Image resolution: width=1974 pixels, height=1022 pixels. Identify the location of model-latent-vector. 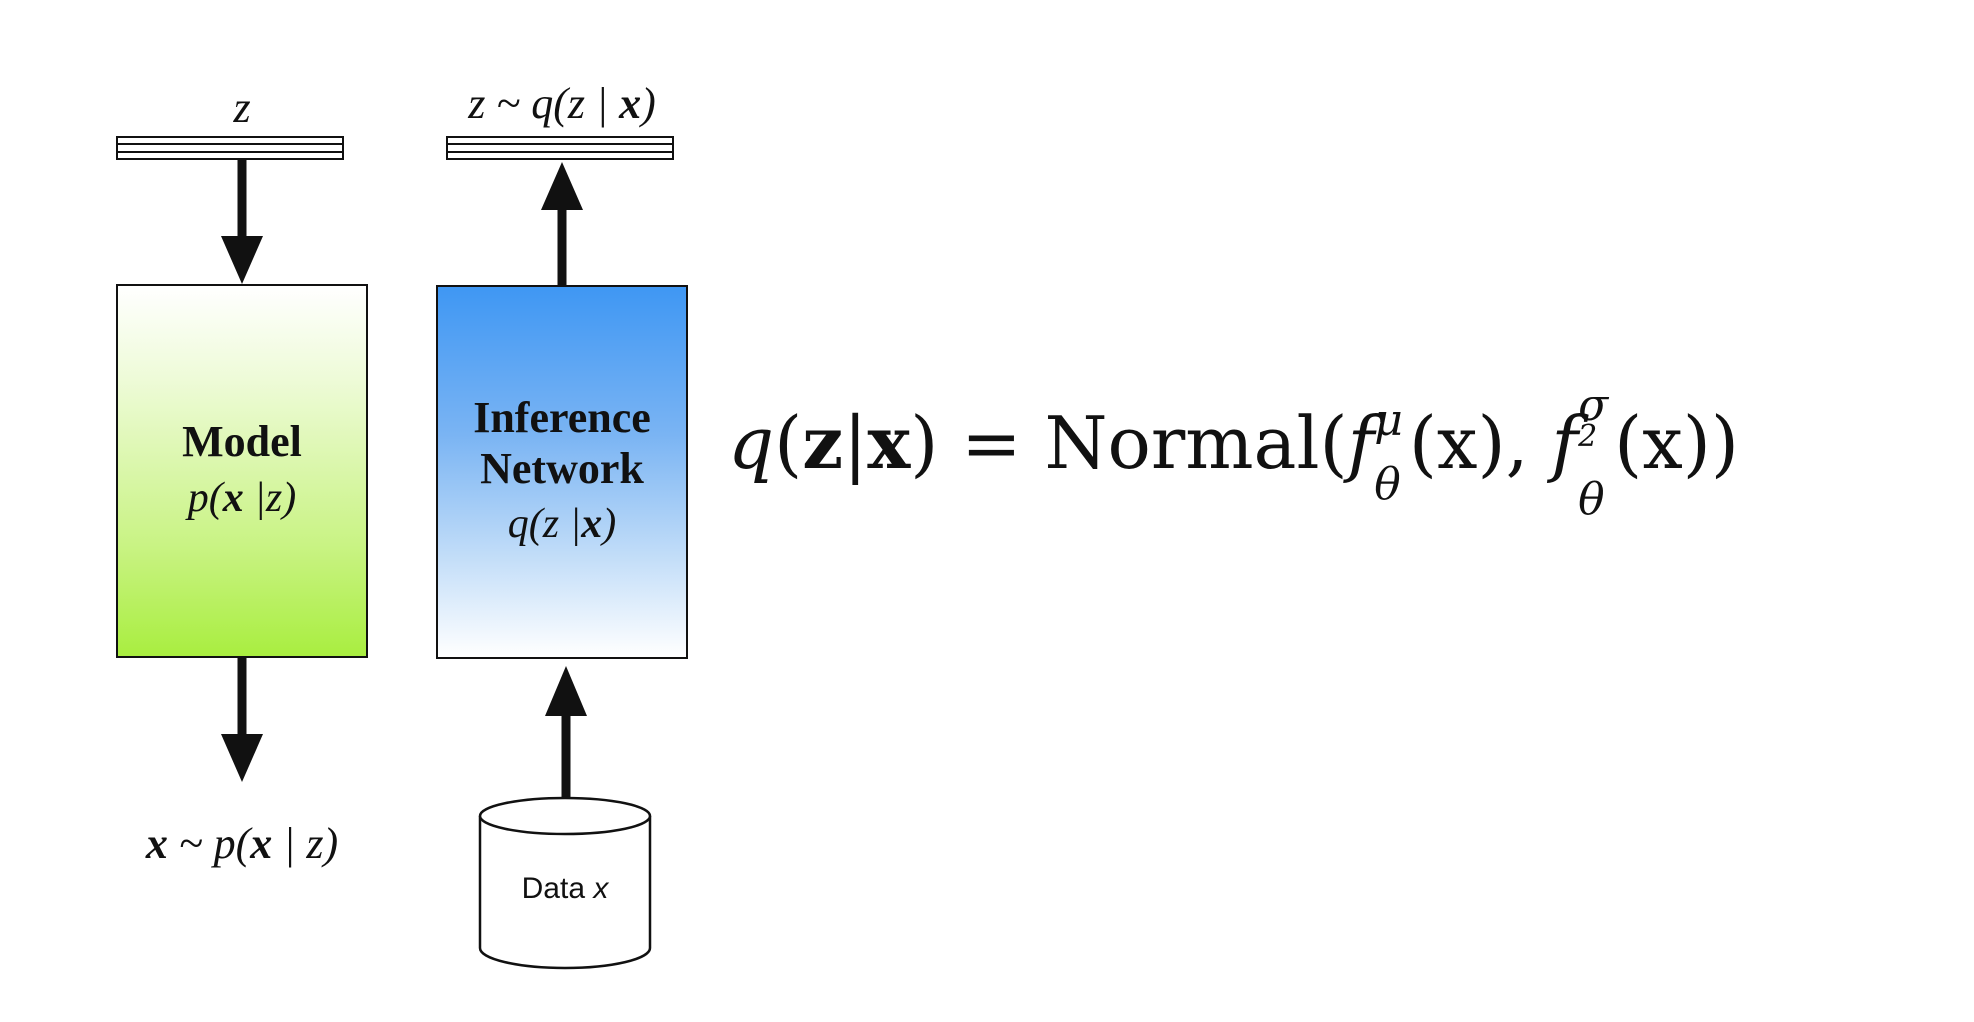
(230, 148).